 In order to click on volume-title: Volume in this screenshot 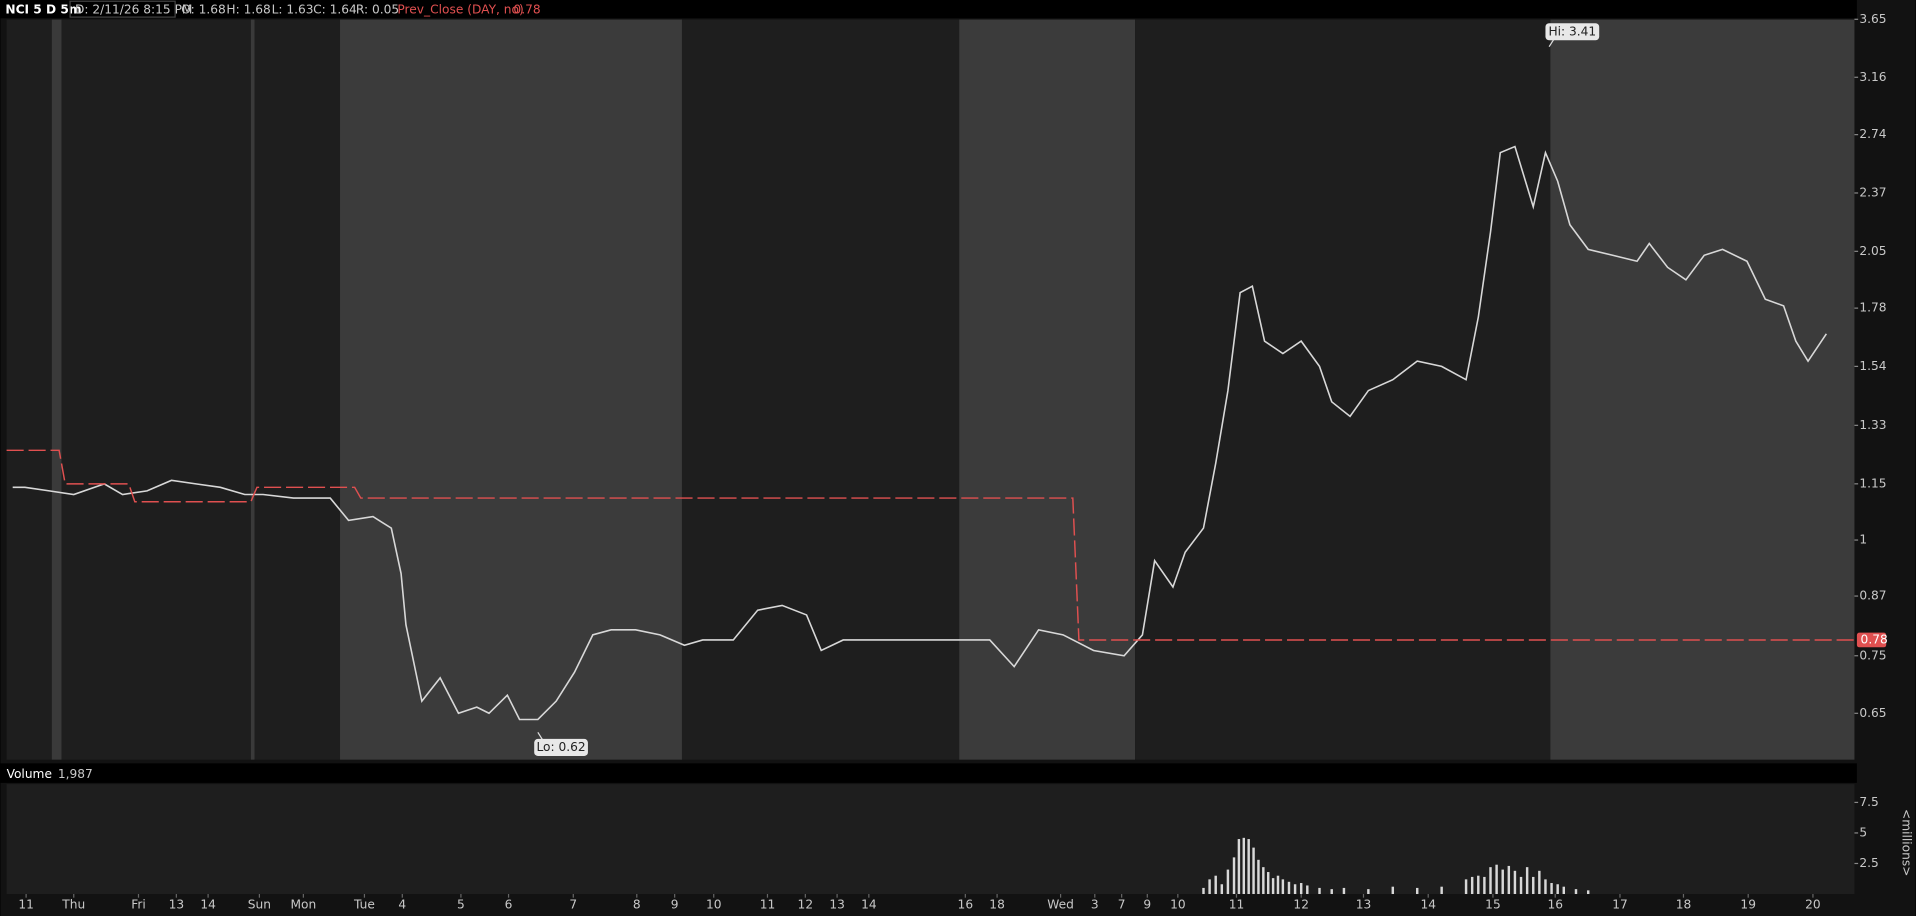, I will do `click(29, 774)`.